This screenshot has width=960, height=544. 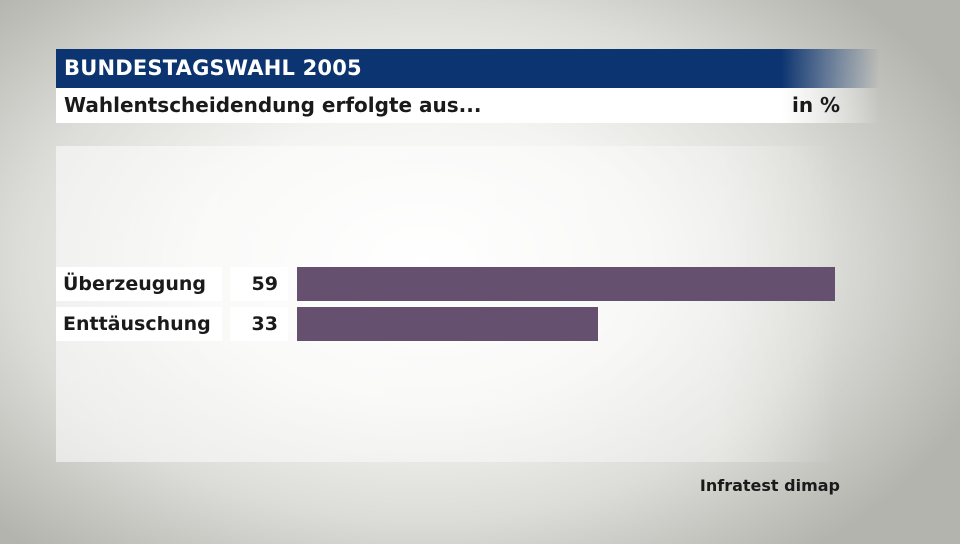 What do you see at coordinates (259, 284) in the screenshot?
I see `value-label: 59` at bounding box center [259, 284].